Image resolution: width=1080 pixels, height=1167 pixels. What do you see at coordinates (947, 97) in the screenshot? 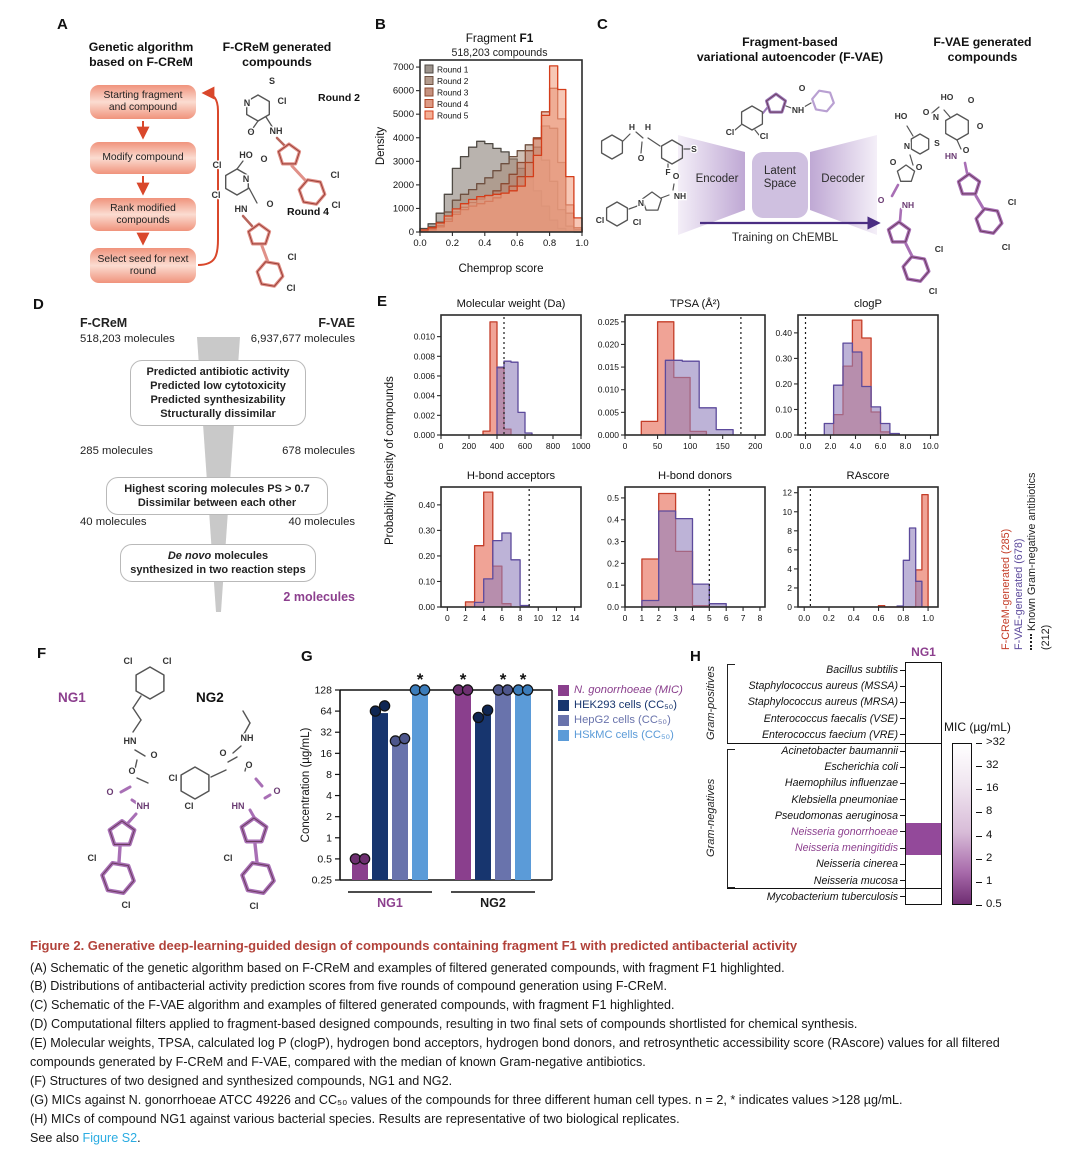
I see `atom-label: HO` at bounding box center [947, 97].